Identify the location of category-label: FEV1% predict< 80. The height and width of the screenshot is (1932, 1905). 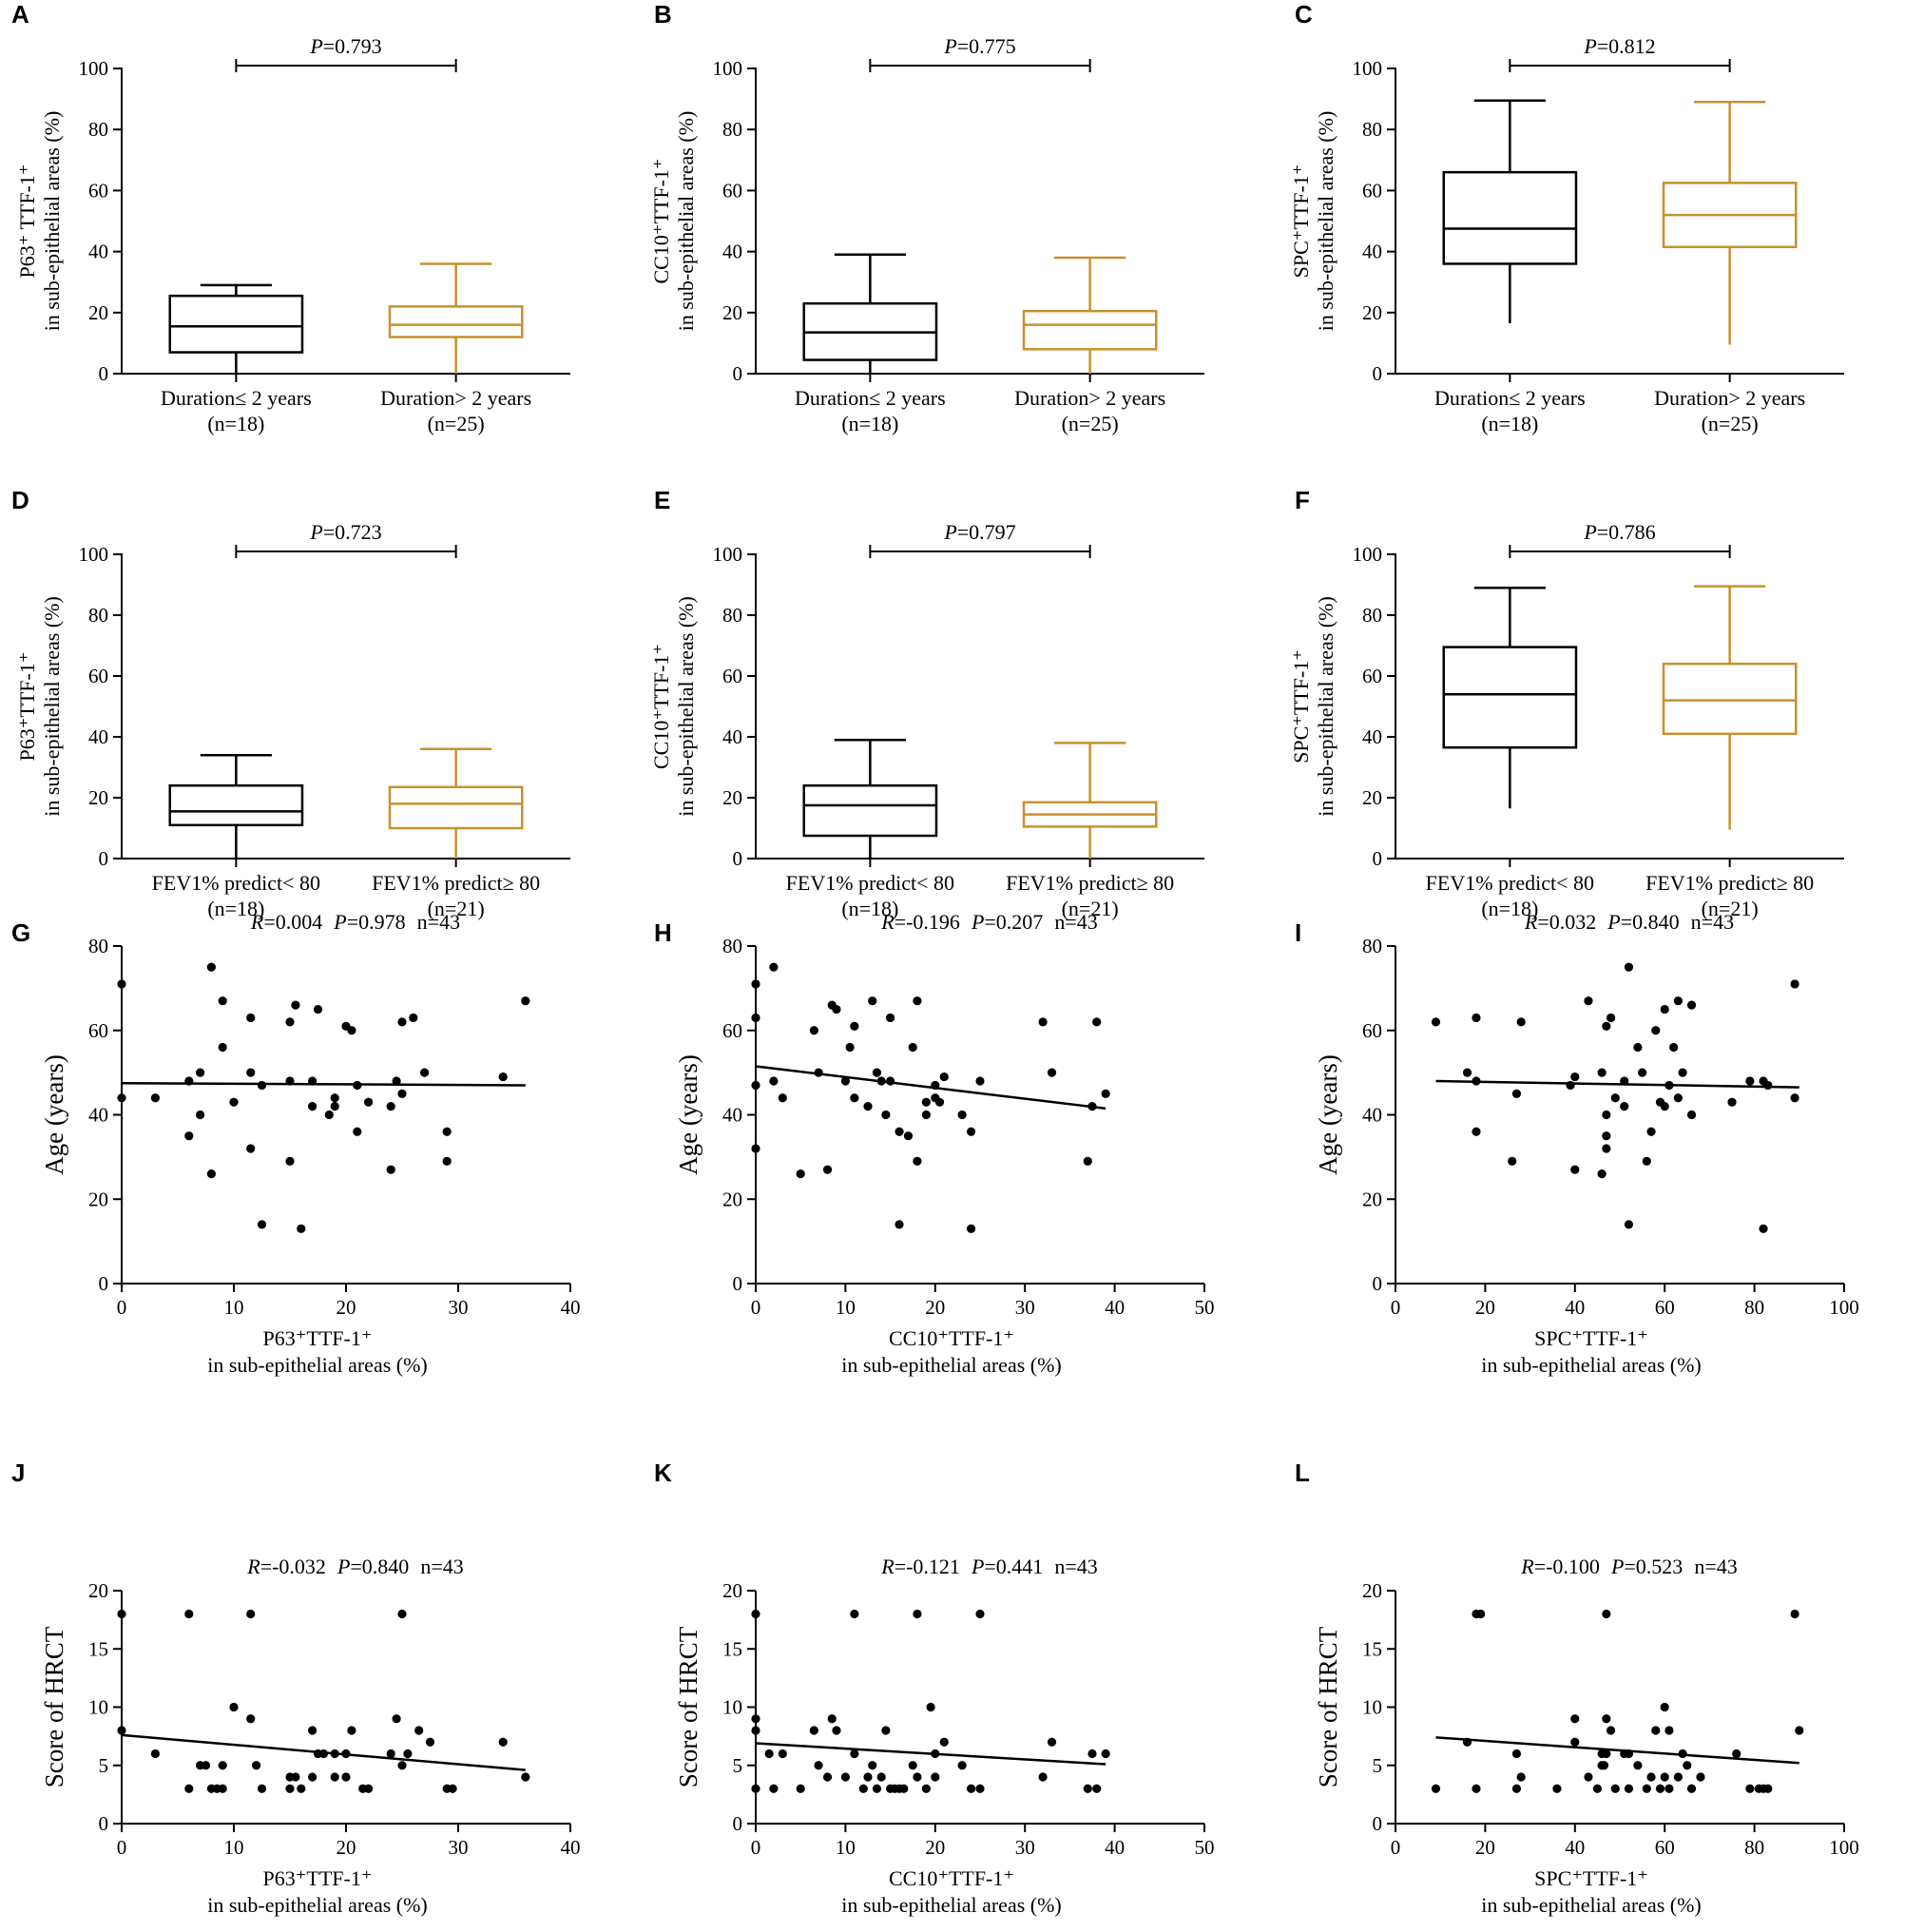
(1510, 883).